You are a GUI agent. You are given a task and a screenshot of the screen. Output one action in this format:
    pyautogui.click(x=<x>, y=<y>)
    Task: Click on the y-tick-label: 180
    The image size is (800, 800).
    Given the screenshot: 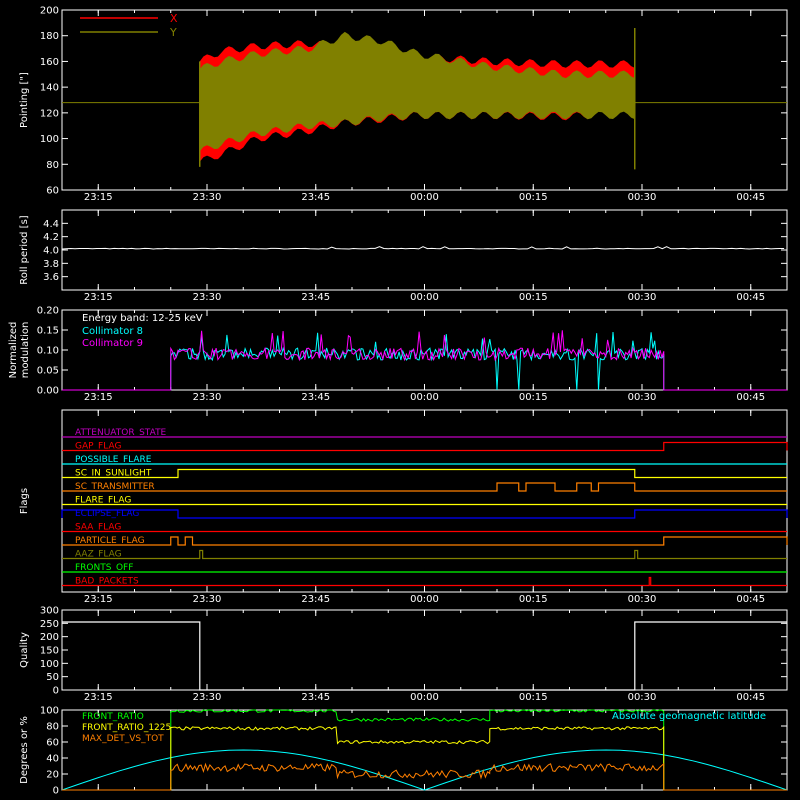 What is the action you would take?
    pyautogui.click(x=49, y=36)
    